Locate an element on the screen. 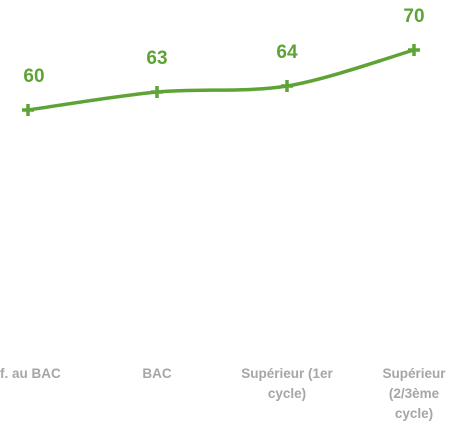  data-label: 64 is located at coordinates (287, 52).